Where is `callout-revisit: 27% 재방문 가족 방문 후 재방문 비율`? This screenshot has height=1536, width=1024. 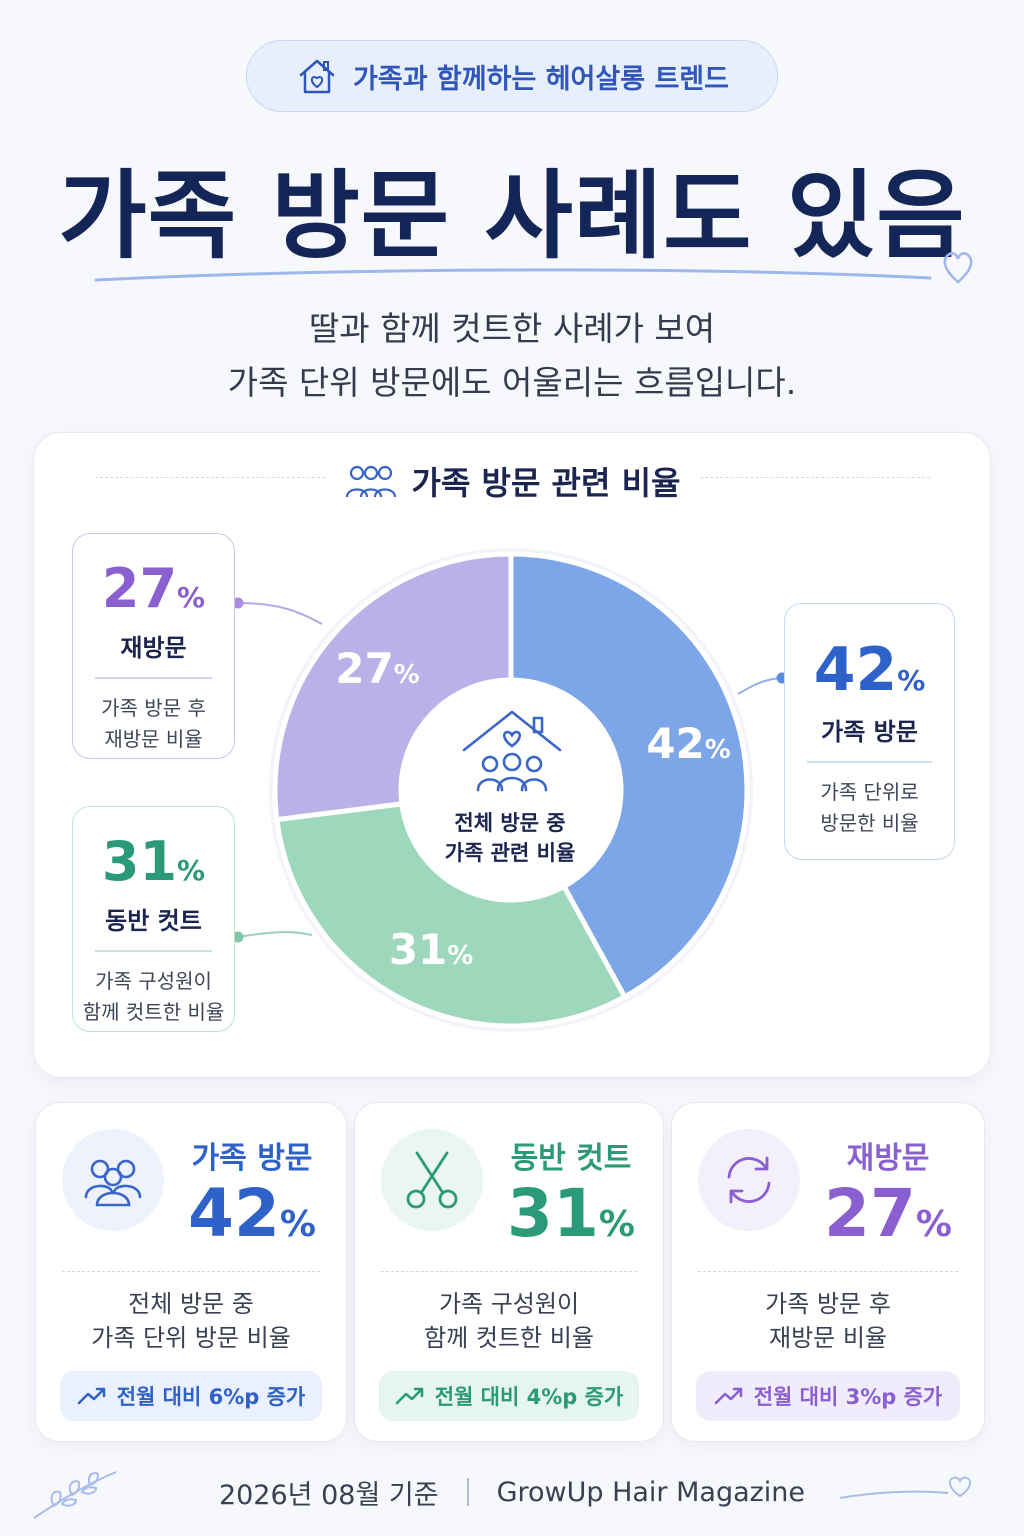
callout-revisit: 27% 재방문 가족 방문 후 재방문 비율 is located at coordinates (153, 646).